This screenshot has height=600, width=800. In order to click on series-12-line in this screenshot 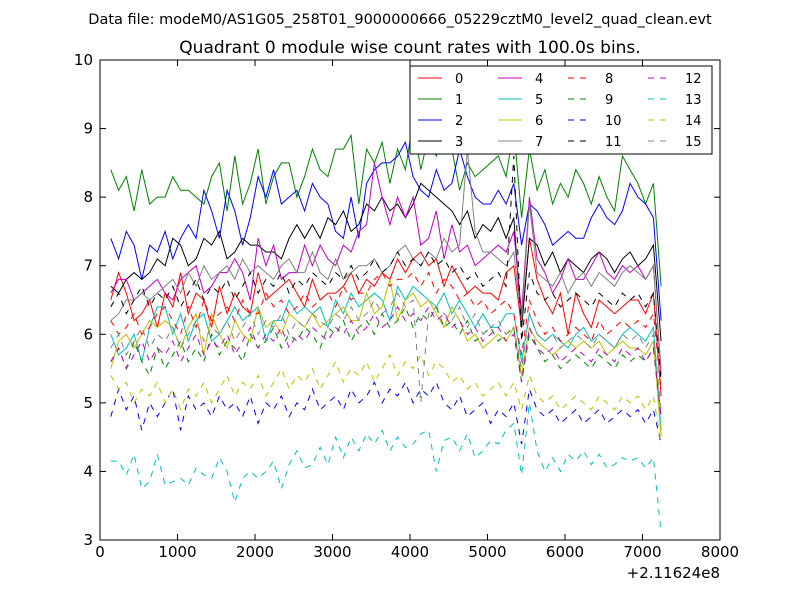, I will do `click(386, 361)`.